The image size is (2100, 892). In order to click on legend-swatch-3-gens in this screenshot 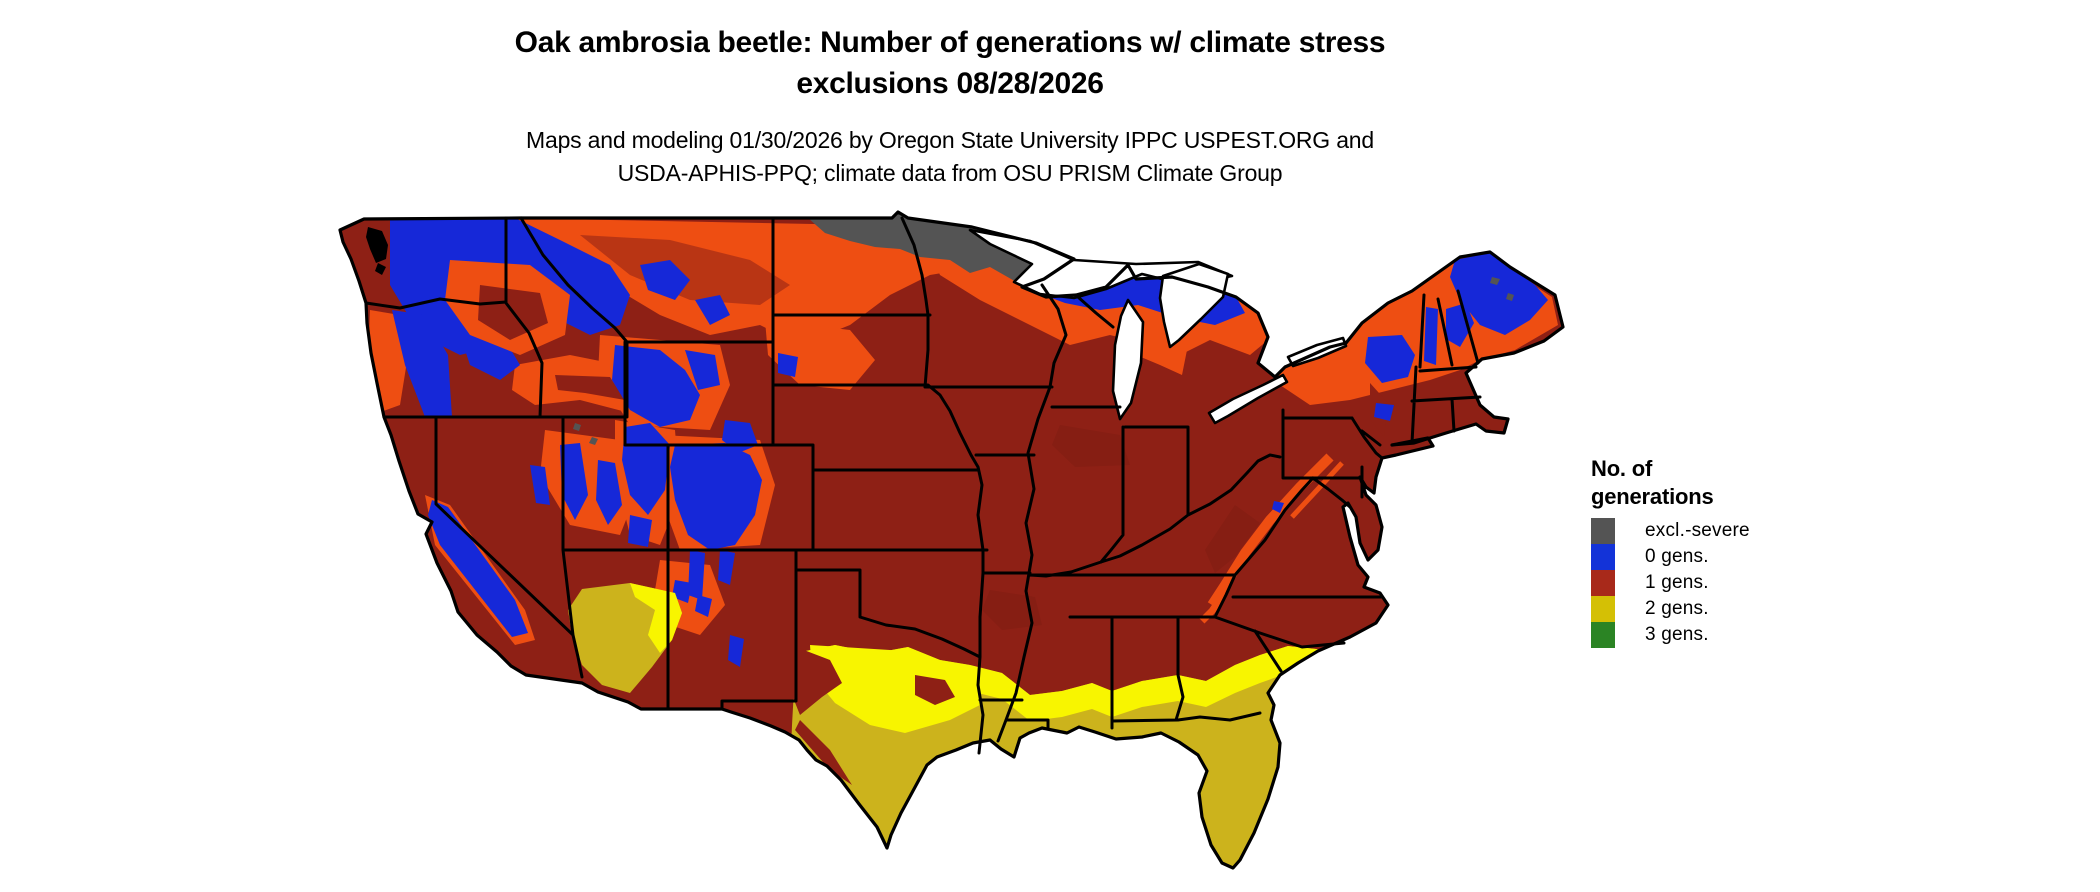, I will do `click(1603, 635)`.